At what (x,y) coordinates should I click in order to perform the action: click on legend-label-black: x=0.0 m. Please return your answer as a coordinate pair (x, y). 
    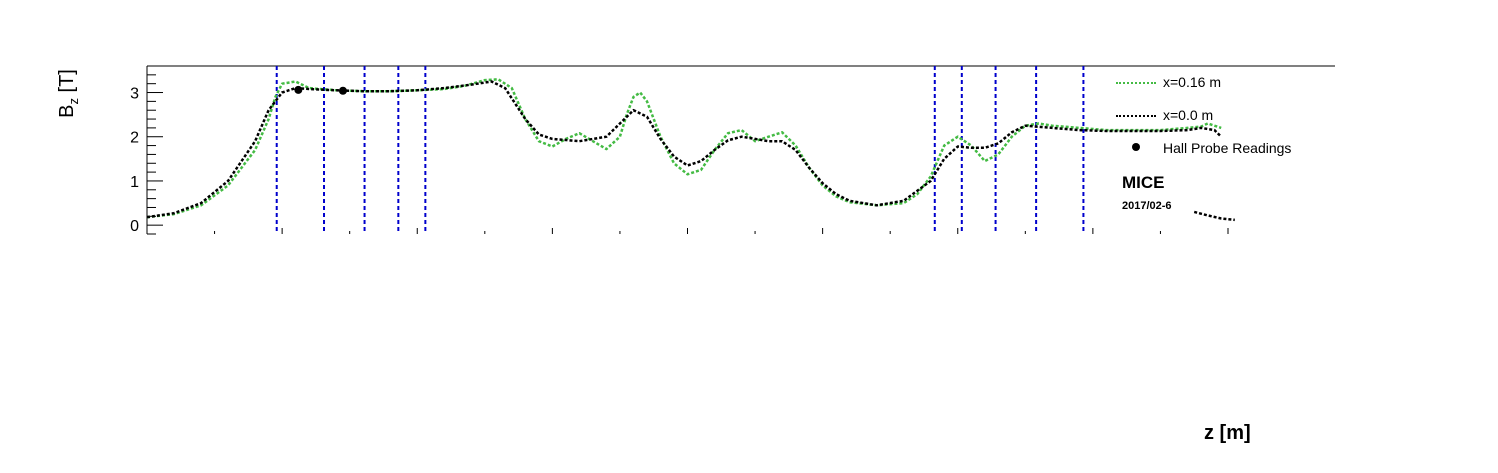
    Looking at the image, I should click on (1188, 115).